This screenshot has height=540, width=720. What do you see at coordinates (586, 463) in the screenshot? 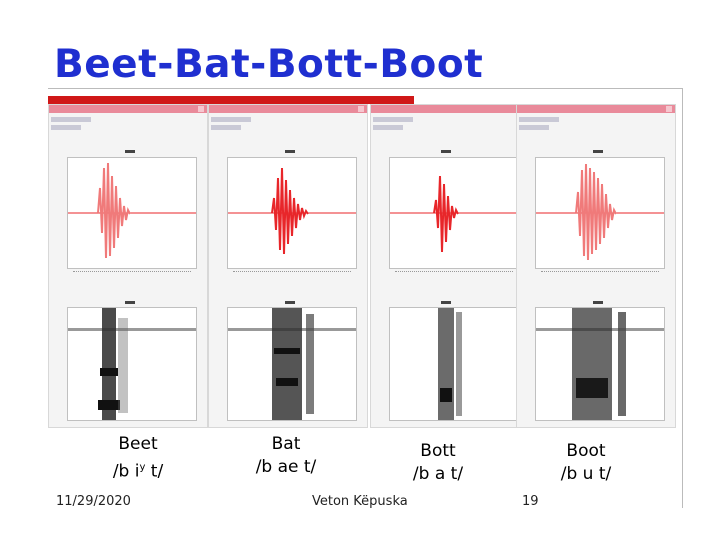
I see `caption-boot: Boot /b u t/` at bounding box center [586, 463].